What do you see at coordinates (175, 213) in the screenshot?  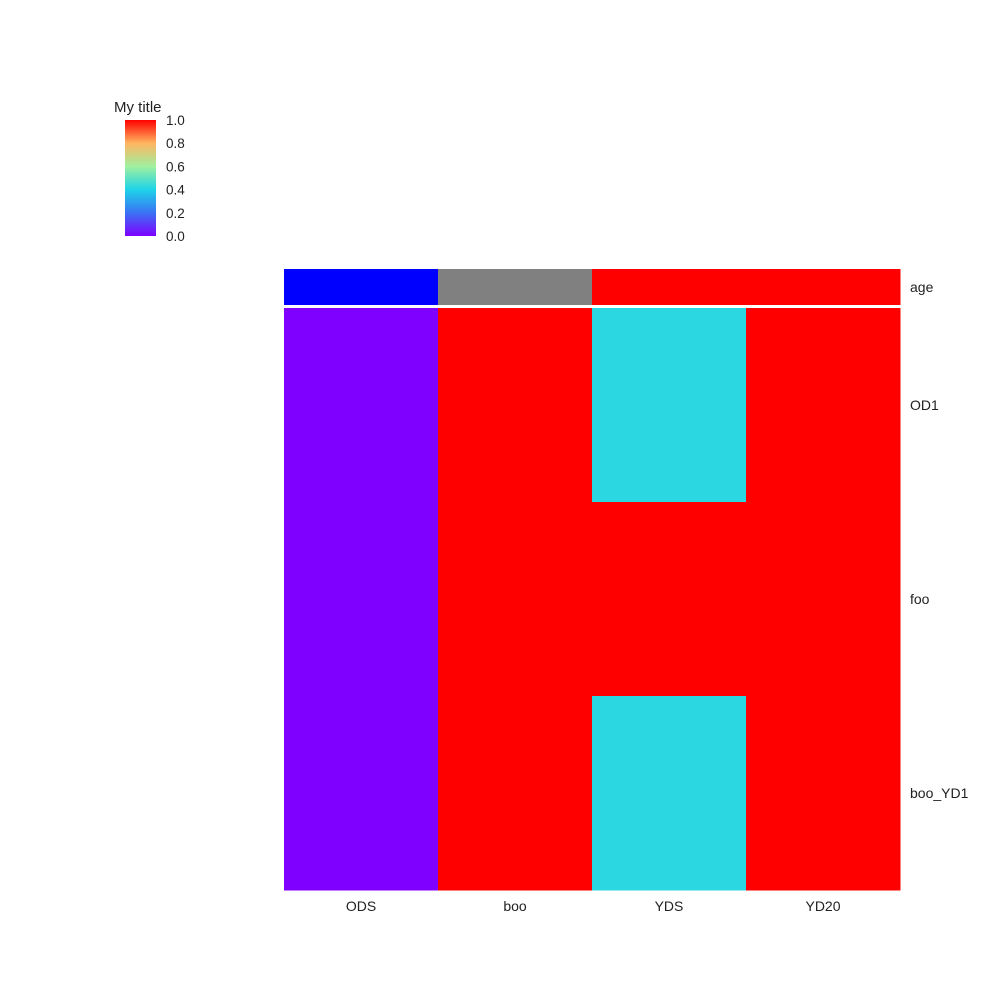 I see `colorbar-tick-label: 0.2` at bounding box center [175, 213].